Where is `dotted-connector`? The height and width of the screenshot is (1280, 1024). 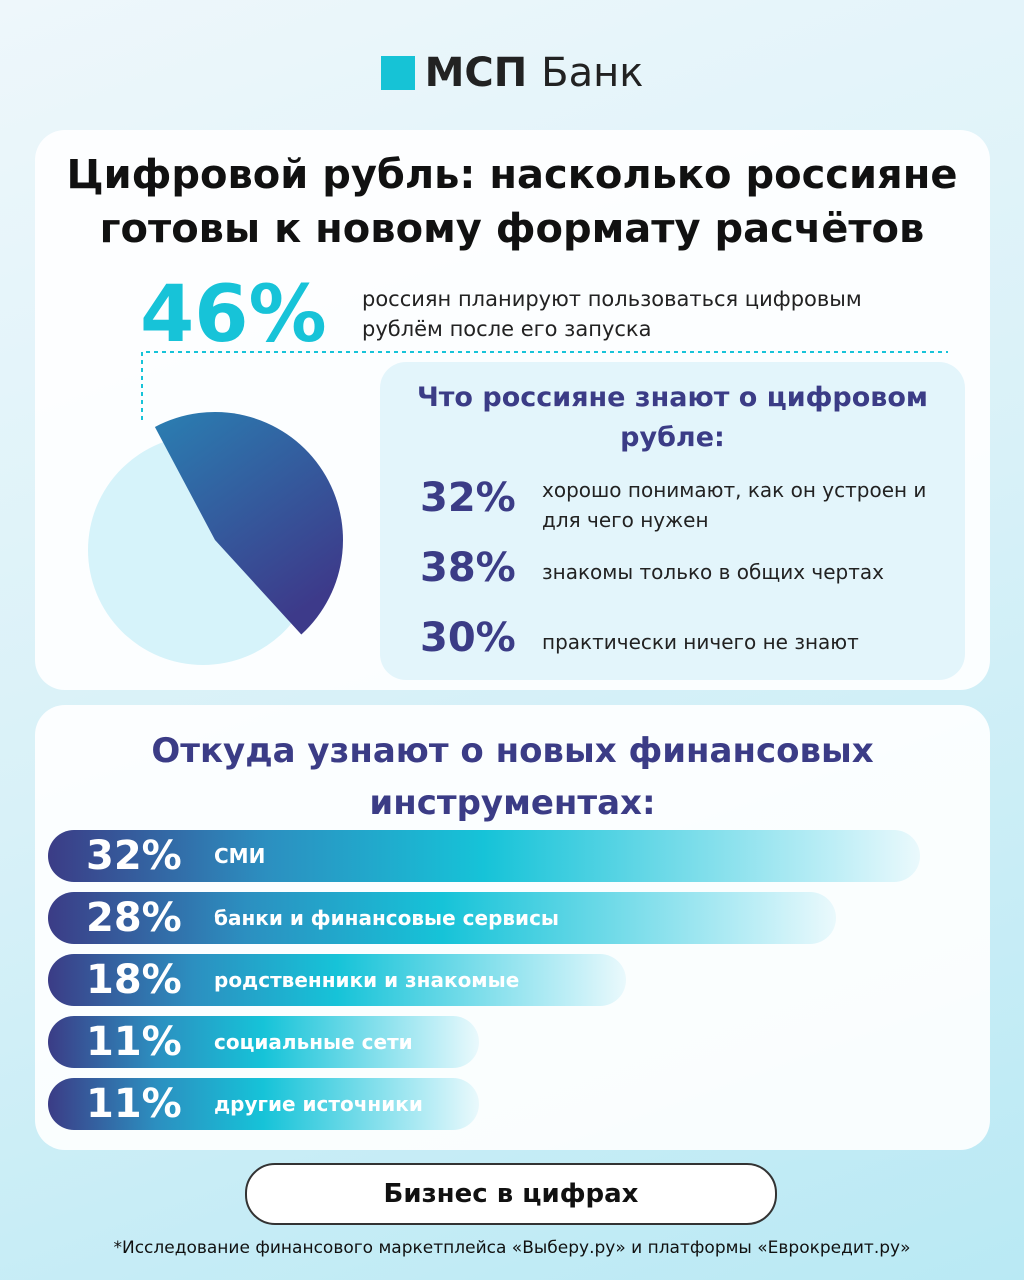
dotted-connector is located at coordinates (544, 385).